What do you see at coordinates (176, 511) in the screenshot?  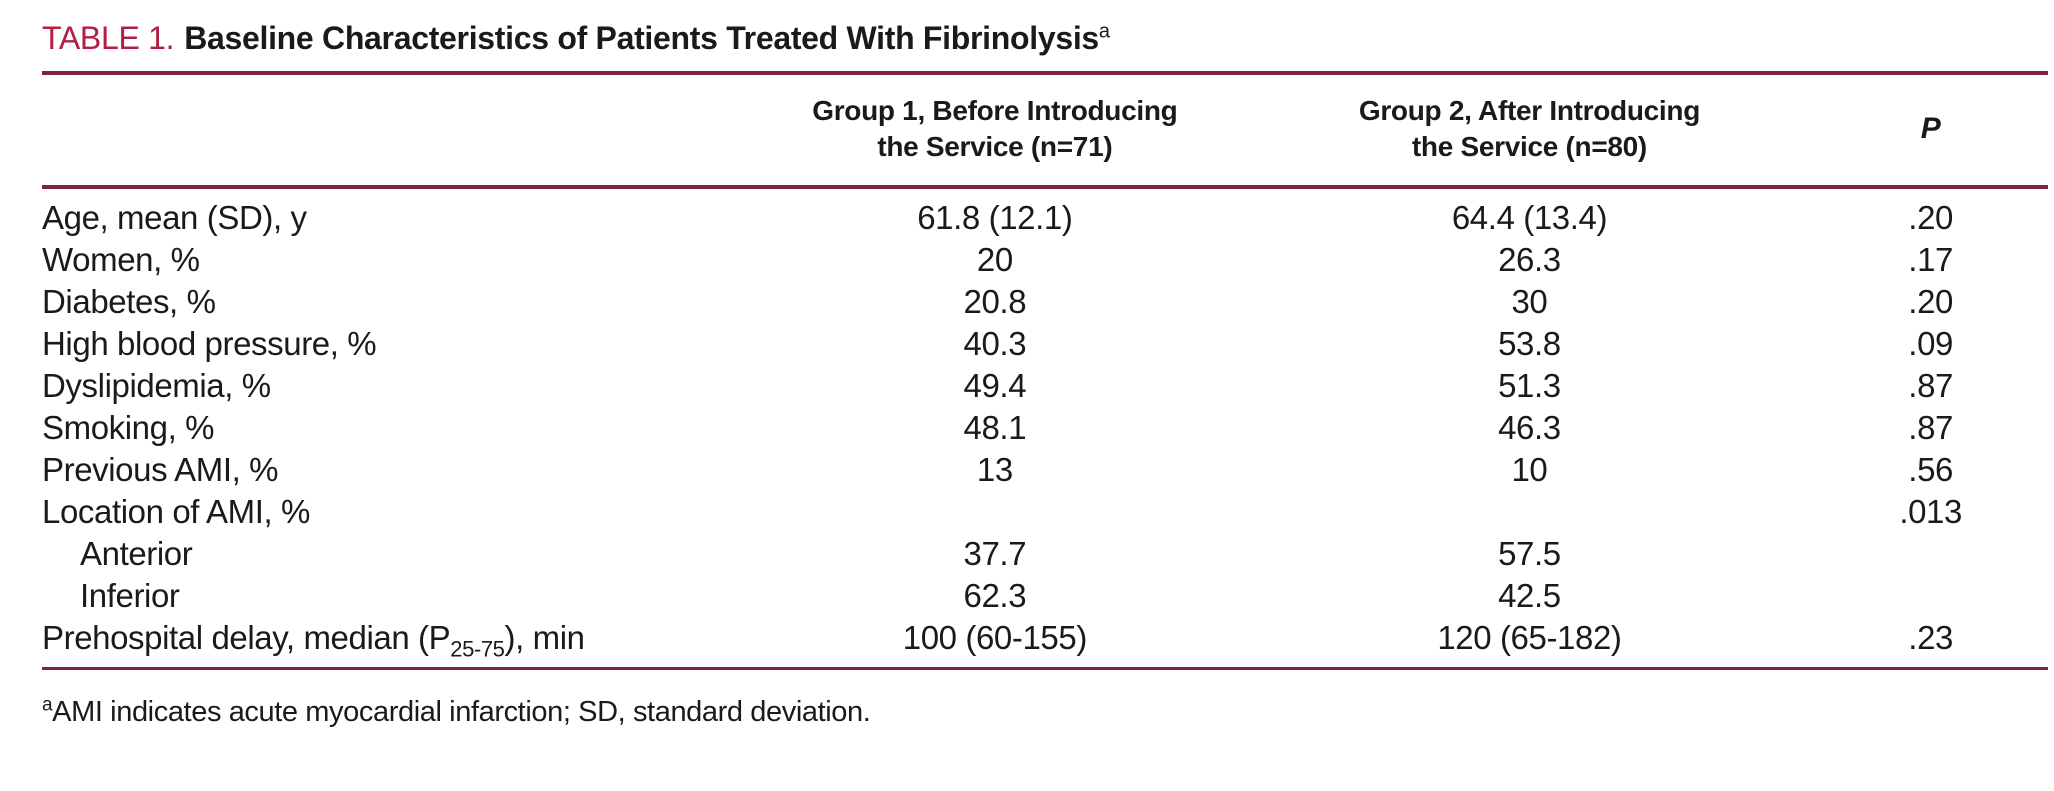 I see `row-label-cell: Location of AMI, %` at bounding box center [176, 511].